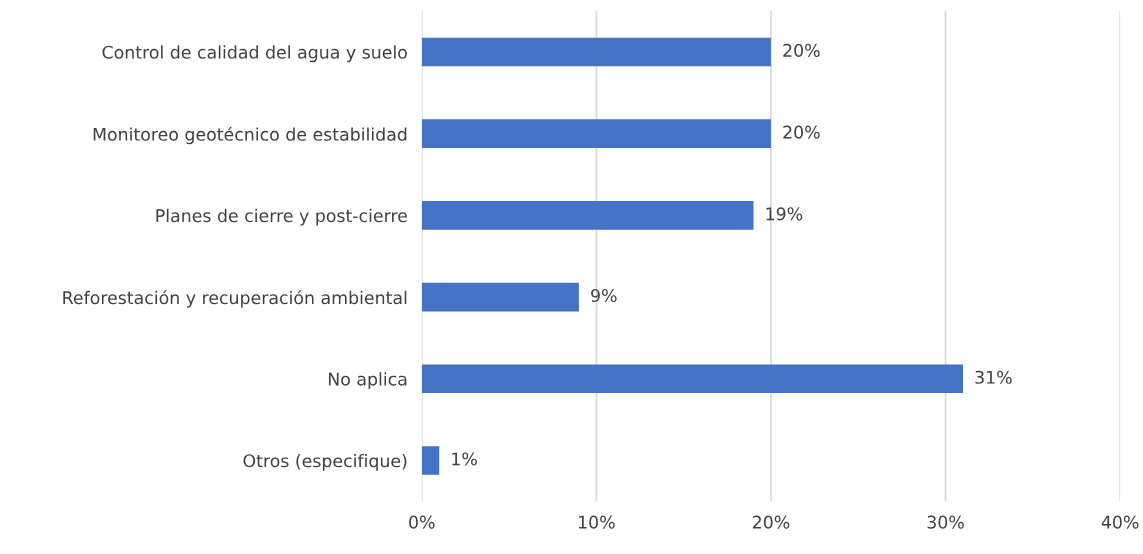  I want to click on data-label: 1%, so click(464, 459).